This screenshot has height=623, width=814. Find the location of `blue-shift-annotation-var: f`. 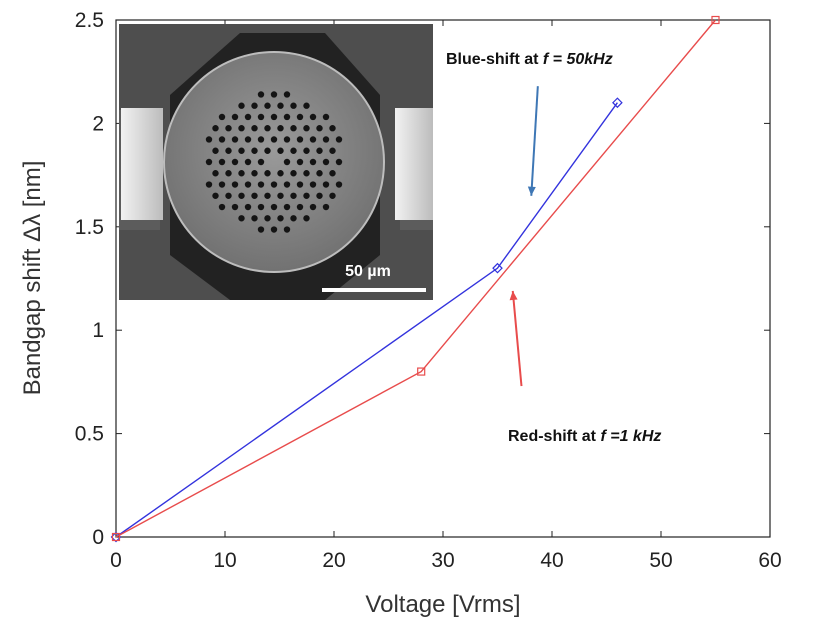

blue-shift-annotation-var: f is located at coordinates (546, 59).